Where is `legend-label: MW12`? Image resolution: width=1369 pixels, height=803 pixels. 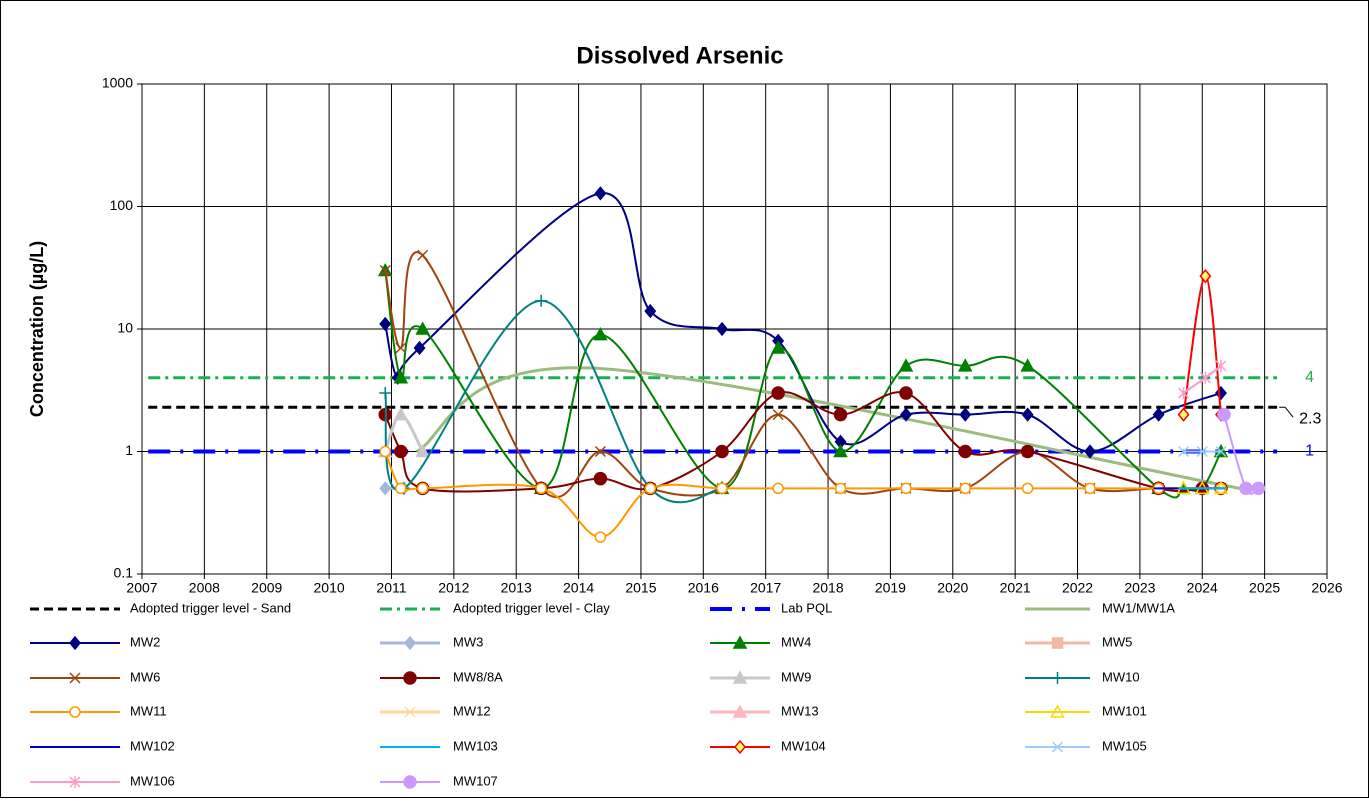
legend-label: MW12 is located at coordinates (472, 710).